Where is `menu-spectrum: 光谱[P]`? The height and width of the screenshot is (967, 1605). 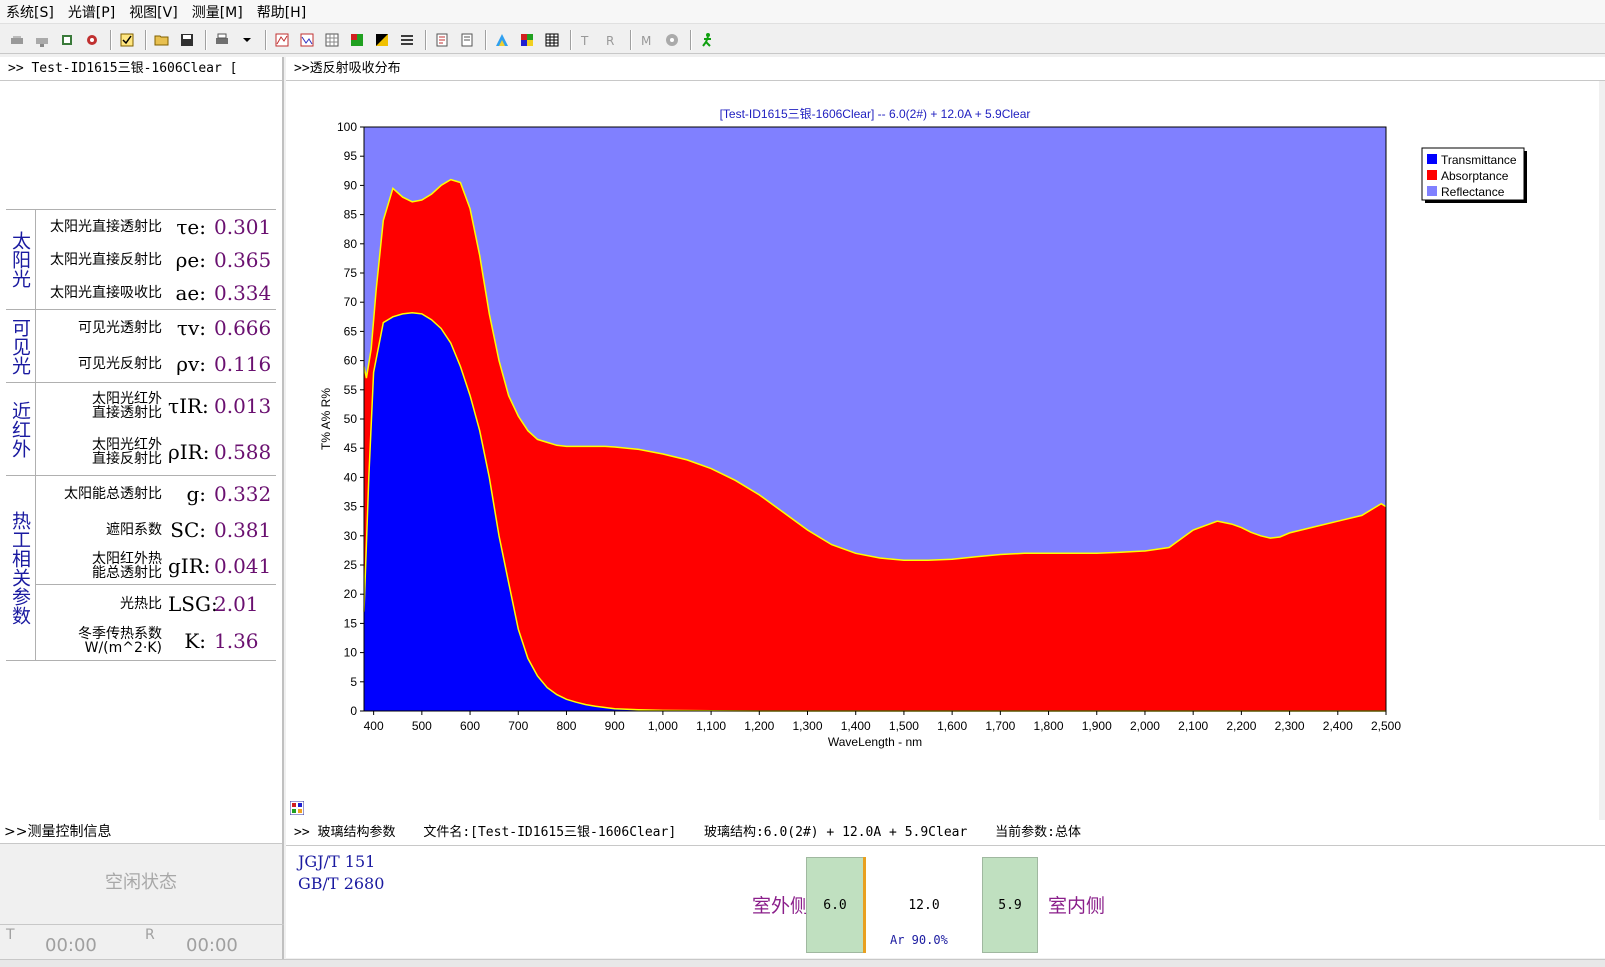
menu-spectrum: 光谱[P] is located at coordinates (91, 12).